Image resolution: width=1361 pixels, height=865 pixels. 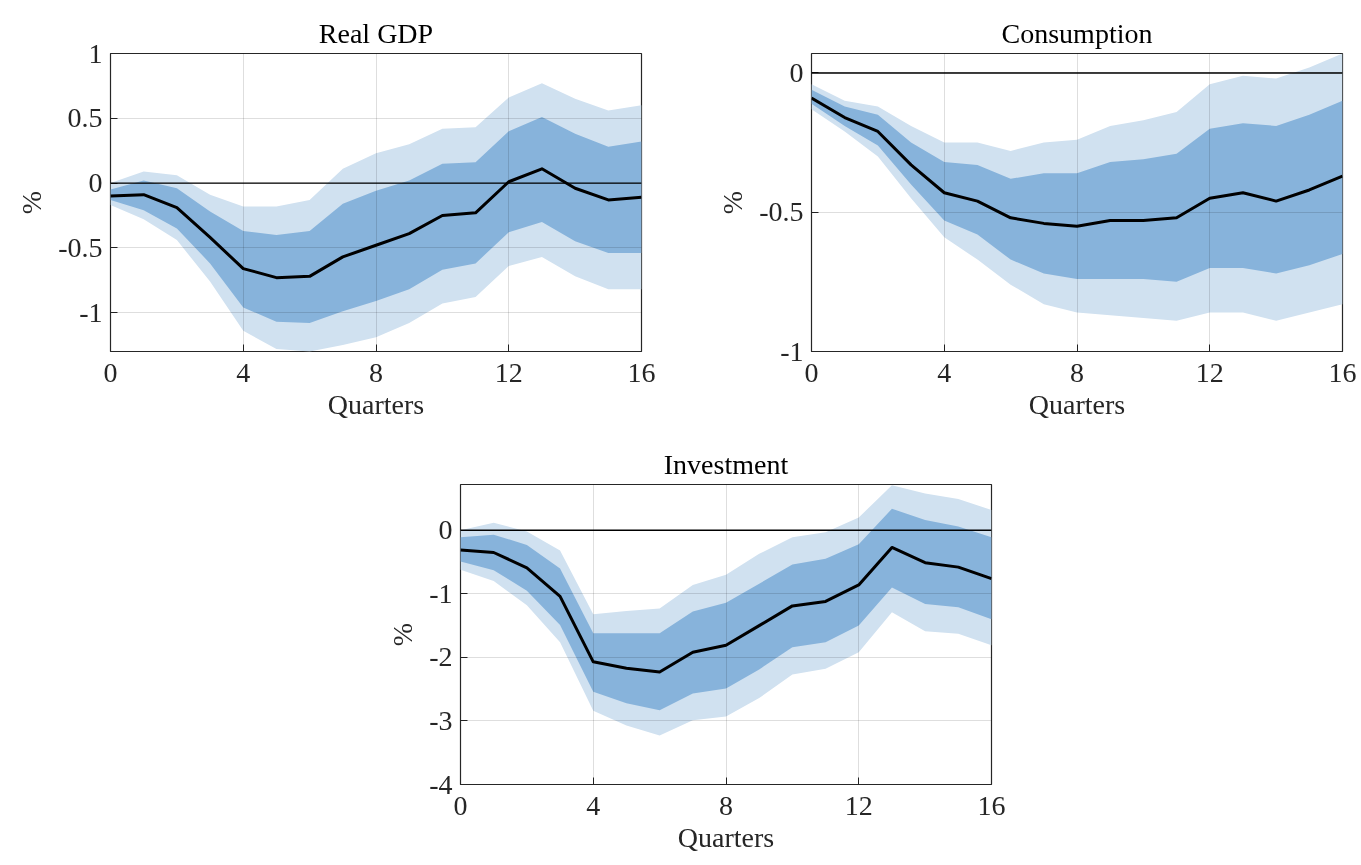 I want to click on chart-title: Investment, so click(x=726, y=464).